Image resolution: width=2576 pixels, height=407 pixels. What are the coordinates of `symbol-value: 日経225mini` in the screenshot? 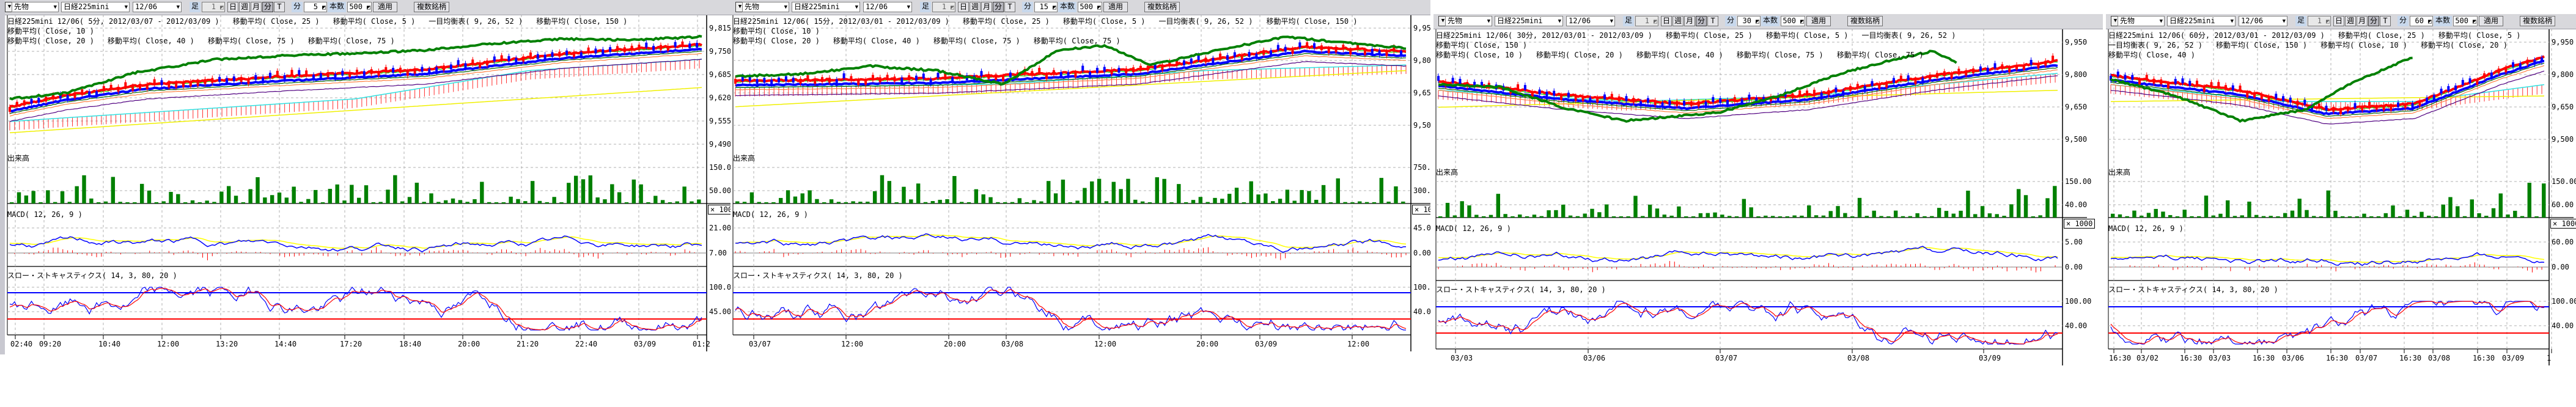 It's located at (817, 7).